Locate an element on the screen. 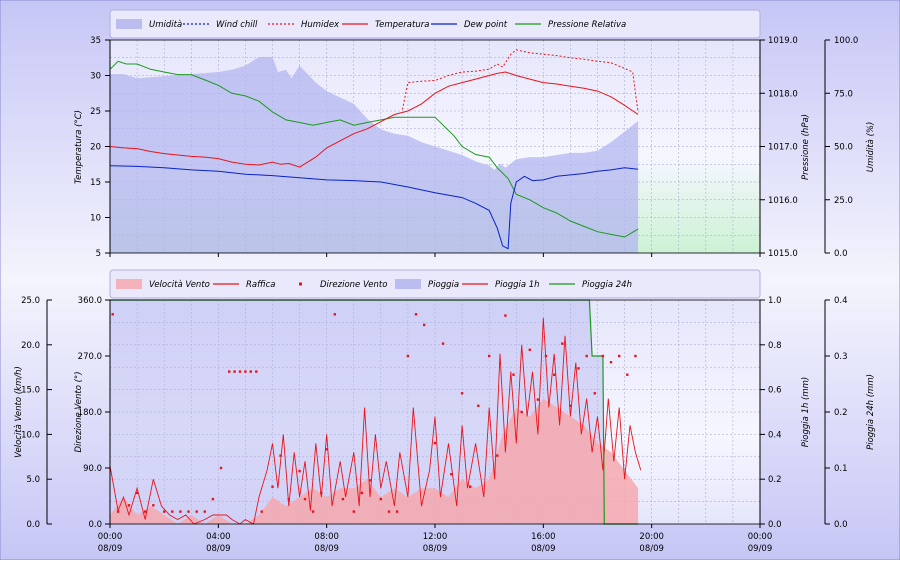  legend-label: Umidità is located at coordinates (165, 25).